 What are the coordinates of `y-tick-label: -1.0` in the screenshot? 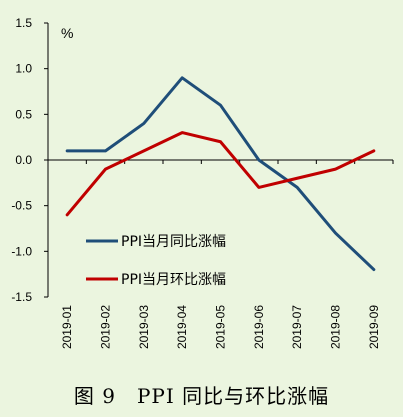 It's located at (21, 251).